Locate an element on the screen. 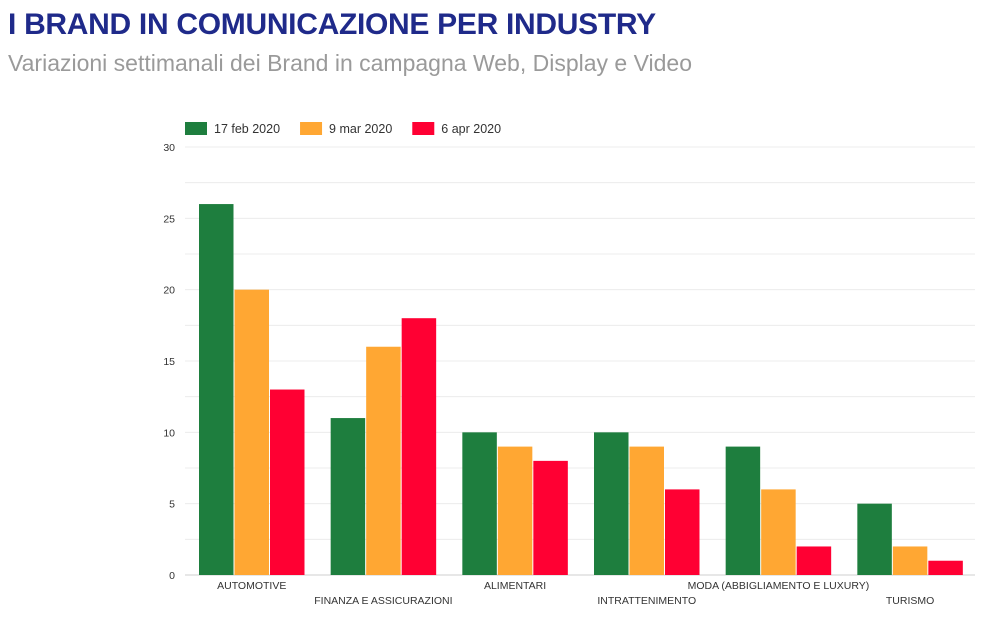  y-tick-label: 20 is located at coordinates (169, 291).